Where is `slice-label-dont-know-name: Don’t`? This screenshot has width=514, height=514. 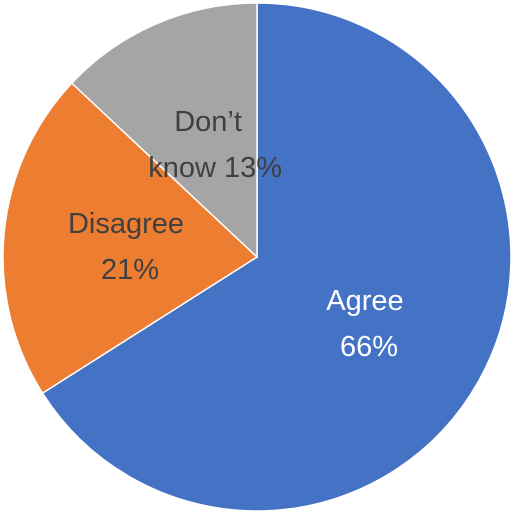
slice-label-dont-know-name: Don’t is located at coordinates (208, 122).